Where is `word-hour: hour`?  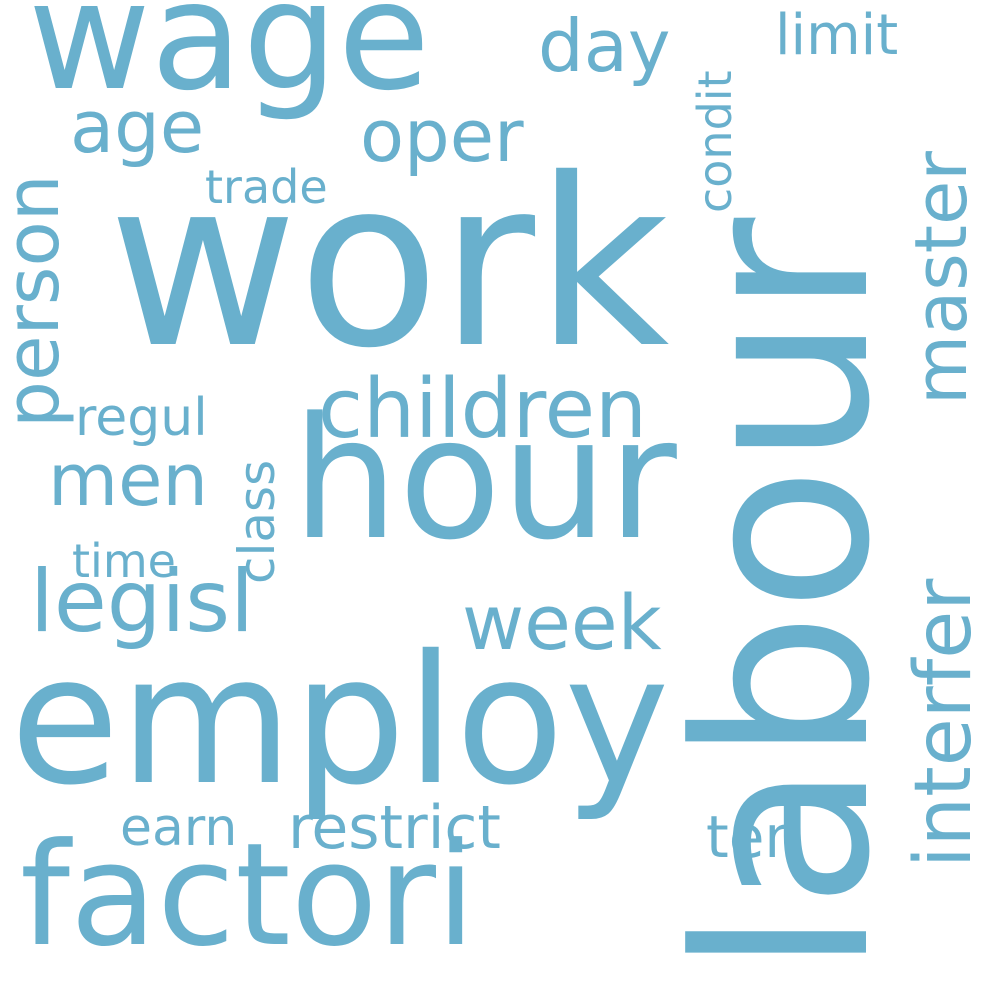
word-hour: hour is located at coordinates (484, 479).